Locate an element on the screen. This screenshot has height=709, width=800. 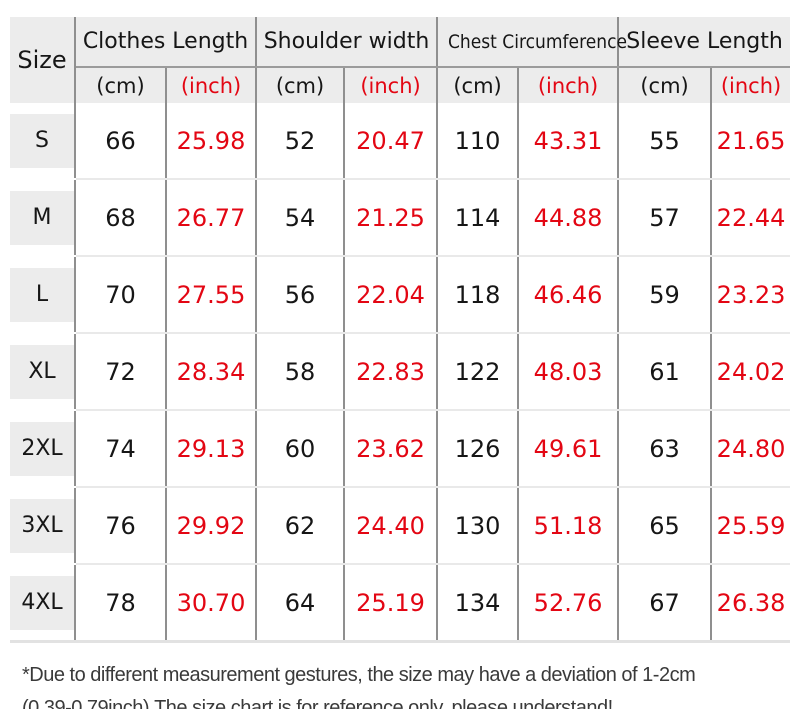
cell-shoulder-width-cm: 62 is located at coordinates (300, 526).